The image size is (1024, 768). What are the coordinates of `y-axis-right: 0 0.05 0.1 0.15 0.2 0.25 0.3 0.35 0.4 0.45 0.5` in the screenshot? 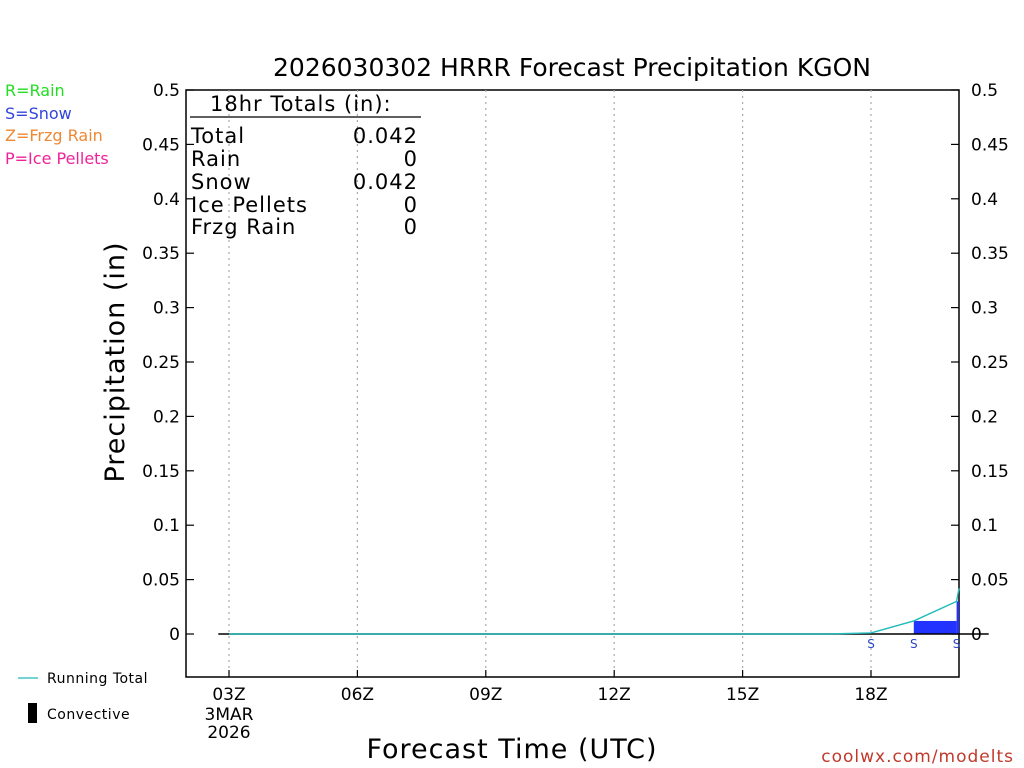 It's located at (980, 363).